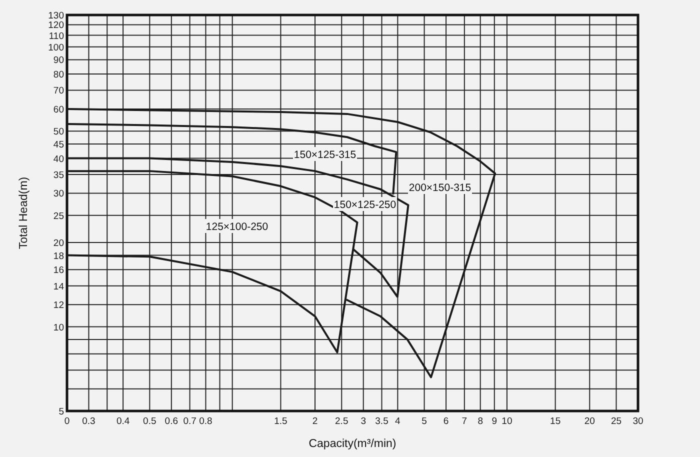  I want to click on y-tick-label: 30, so click(58, 194).